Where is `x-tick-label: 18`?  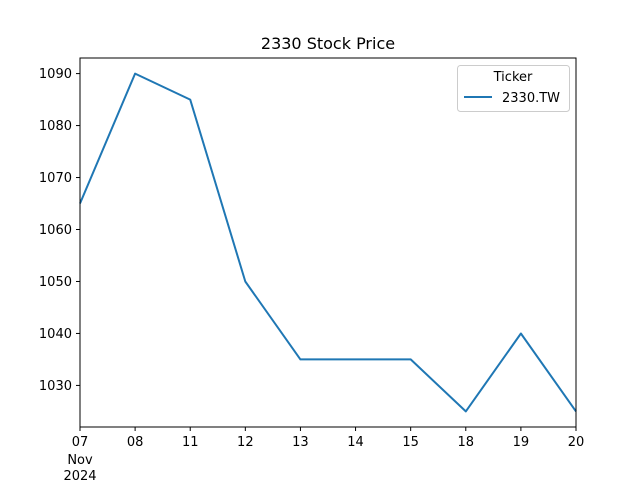
x-tick-label: 18 is located at coordinates (466, 442).